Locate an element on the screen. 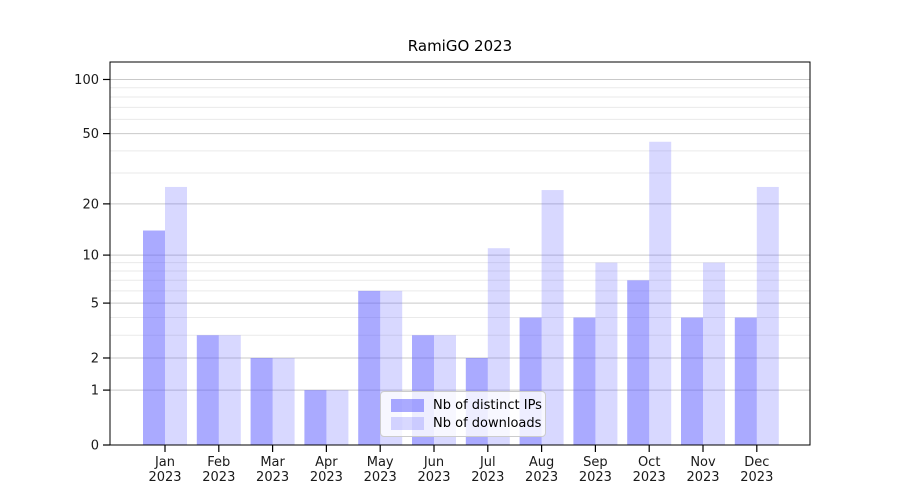 The image size is (900, 500). chart-title: RamiGO 2023 is located at coordinates (460, 46).